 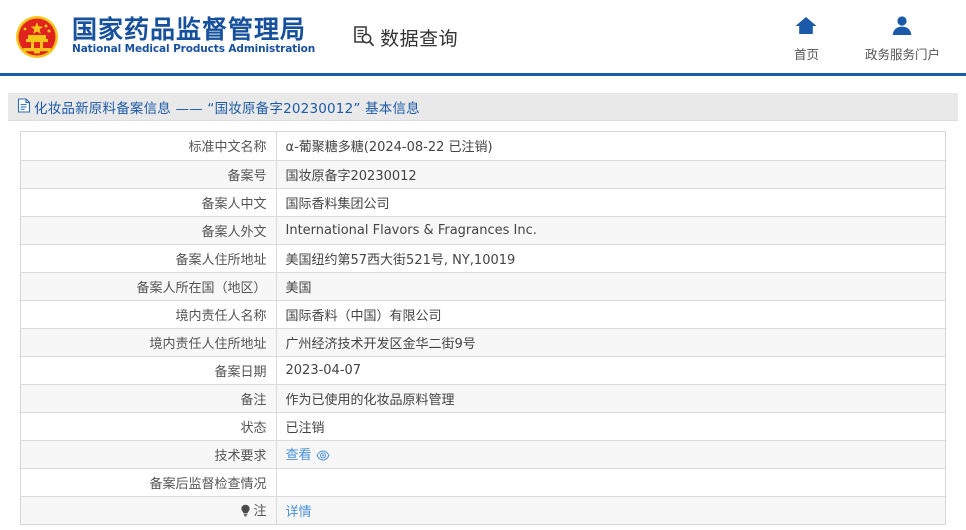 What do you see at coordinates (610, 510) in the screenshot?
I see `detail-row-value: 详情` at bounding box center [610, 510].